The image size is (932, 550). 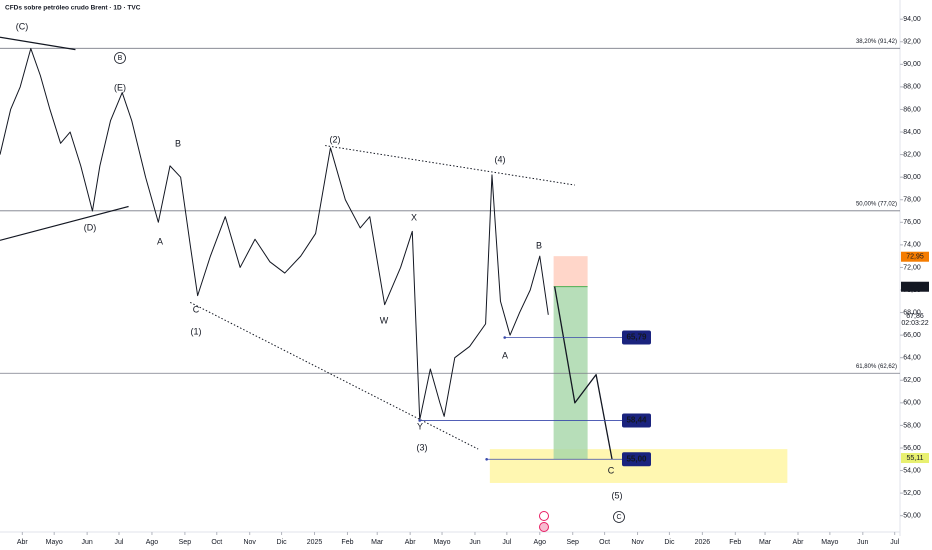 What do you see at coordinates (414, 217) in the screenshot?
I see `wave-label: X` at bounding box center [414, 217].